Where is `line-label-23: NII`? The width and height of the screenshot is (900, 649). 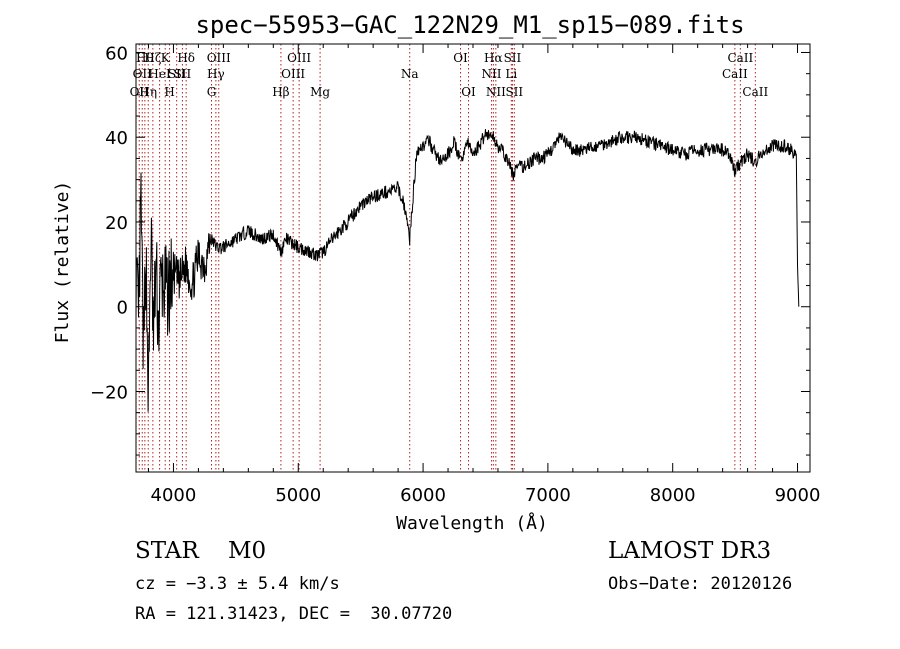
line-label-23: NII is located at coordinates (496, 92).